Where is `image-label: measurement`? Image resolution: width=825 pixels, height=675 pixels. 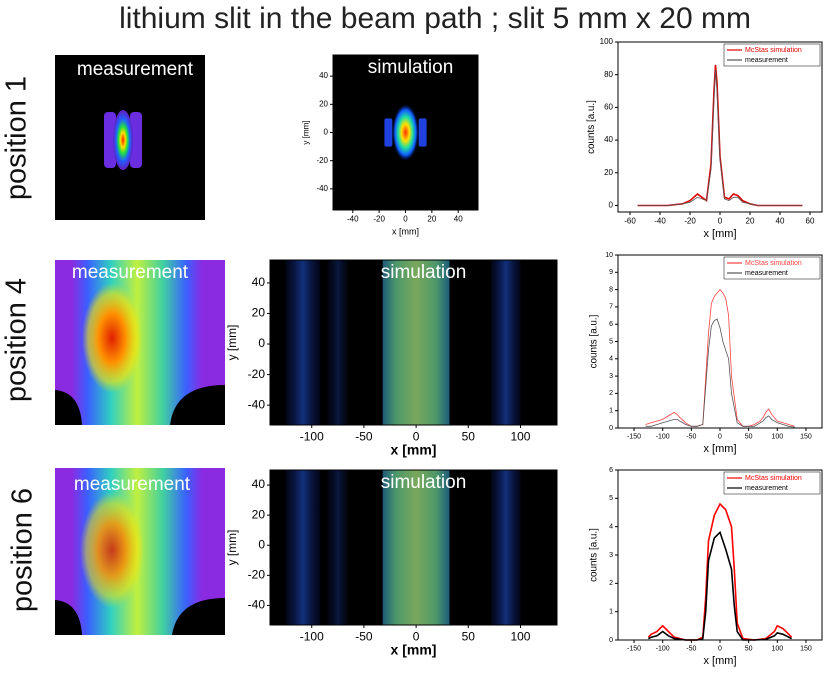
image-label: measurement is located at coordinates (130, 272).